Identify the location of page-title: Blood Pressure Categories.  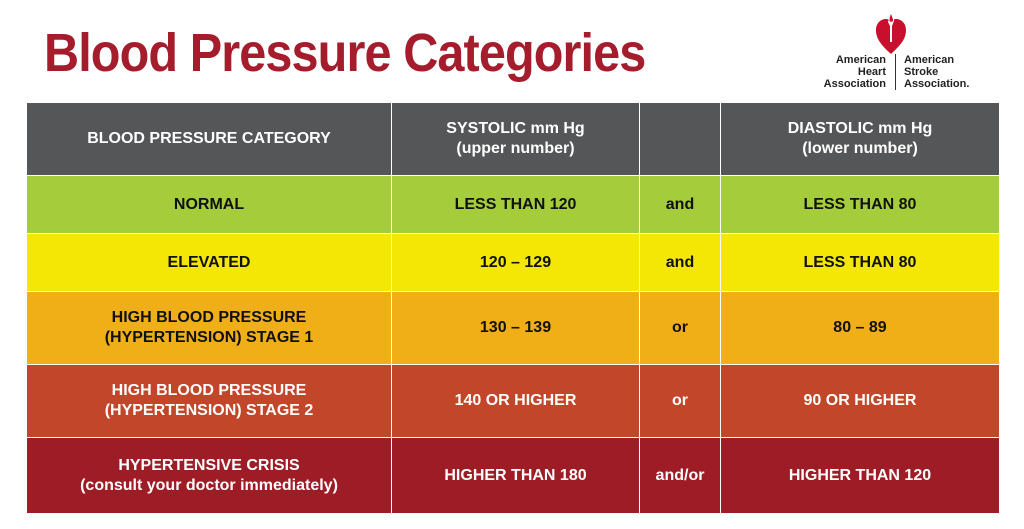
(345, 53).